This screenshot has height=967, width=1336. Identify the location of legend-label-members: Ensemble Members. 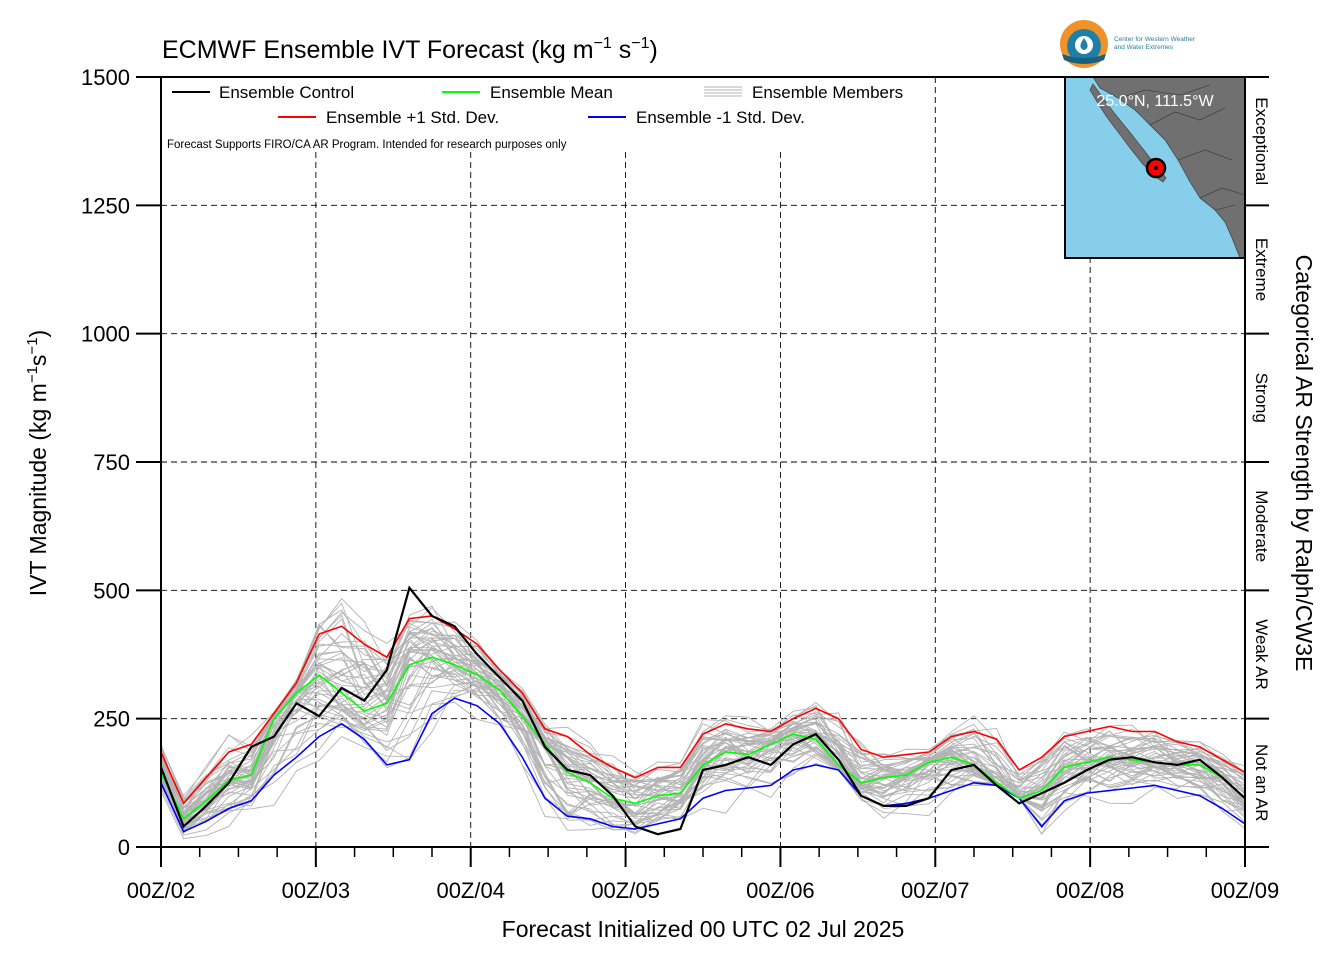
(827, 92).